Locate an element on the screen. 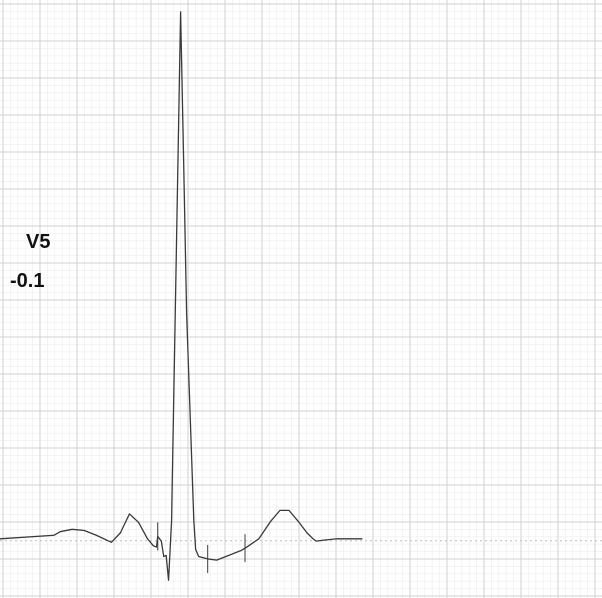 Image resolution: width=602 pixels, height=598 pixels. lead-value-label: -0.1 is located at coordinates (27, 281).